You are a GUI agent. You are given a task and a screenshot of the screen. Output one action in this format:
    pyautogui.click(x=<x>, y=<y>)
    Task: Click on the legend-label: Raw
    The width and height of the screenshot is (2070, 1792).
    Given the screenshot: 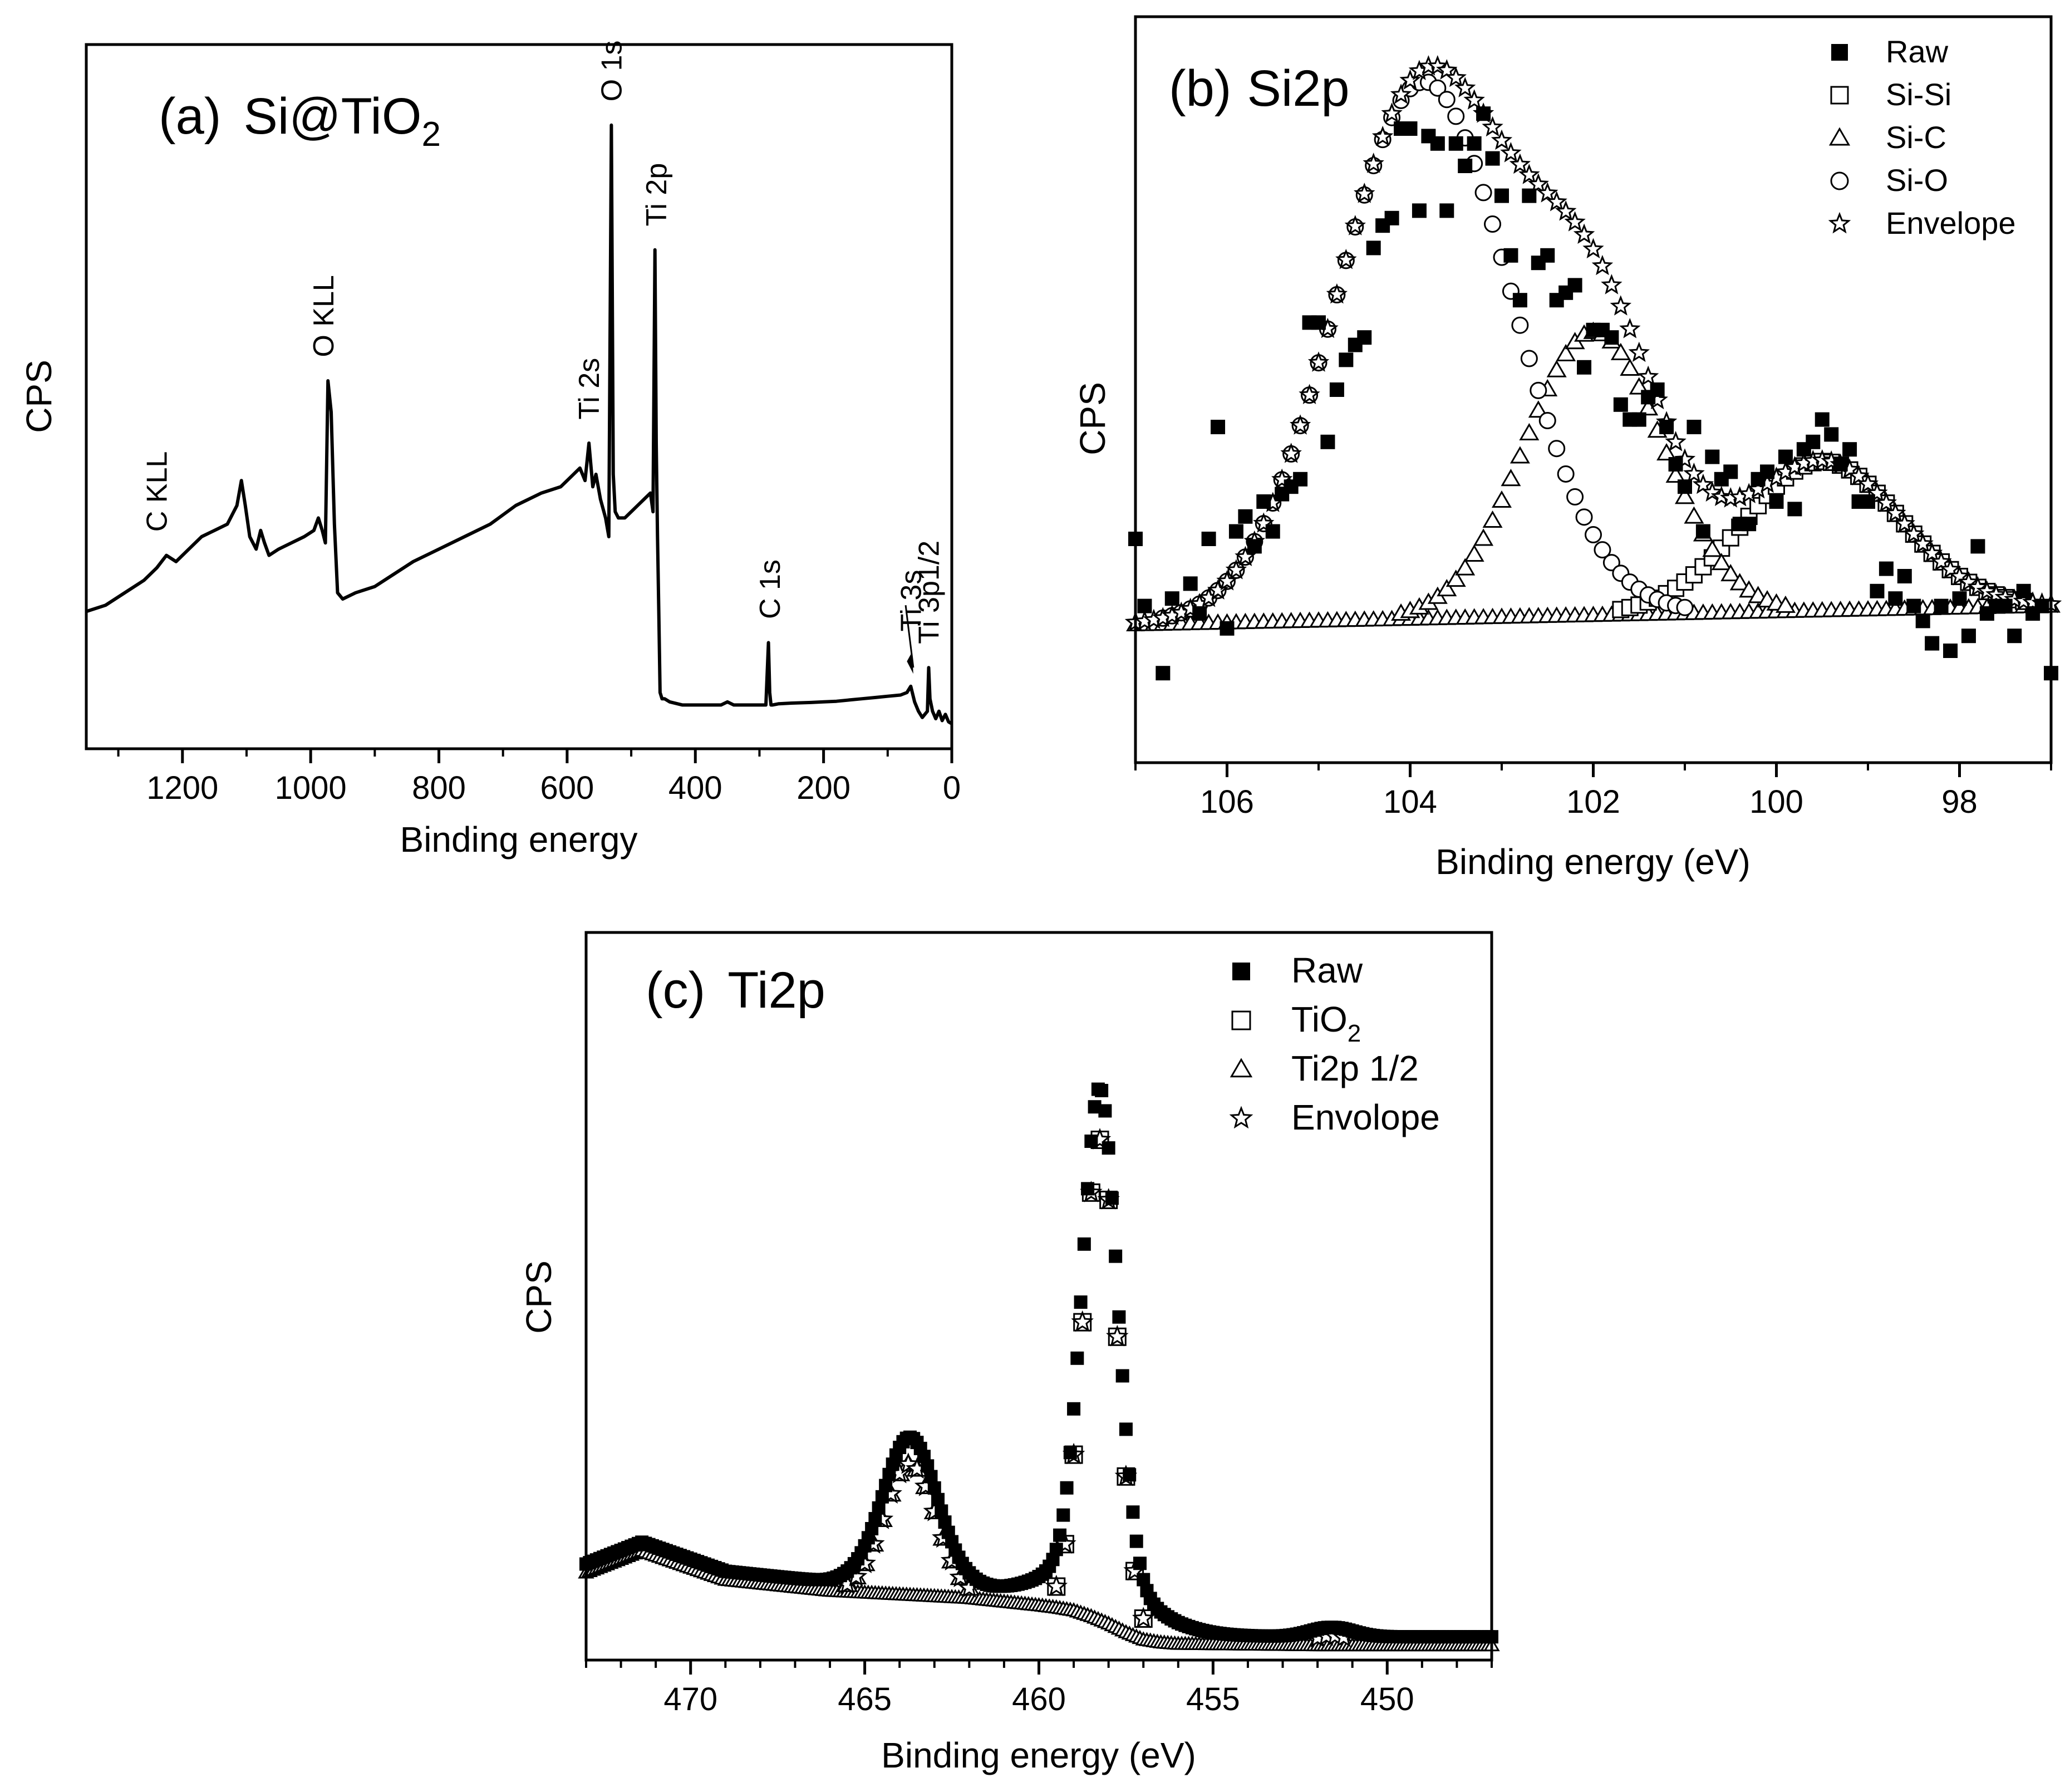 What is the action you would take?
    pyautogui.click(x=1327, y=970)
    